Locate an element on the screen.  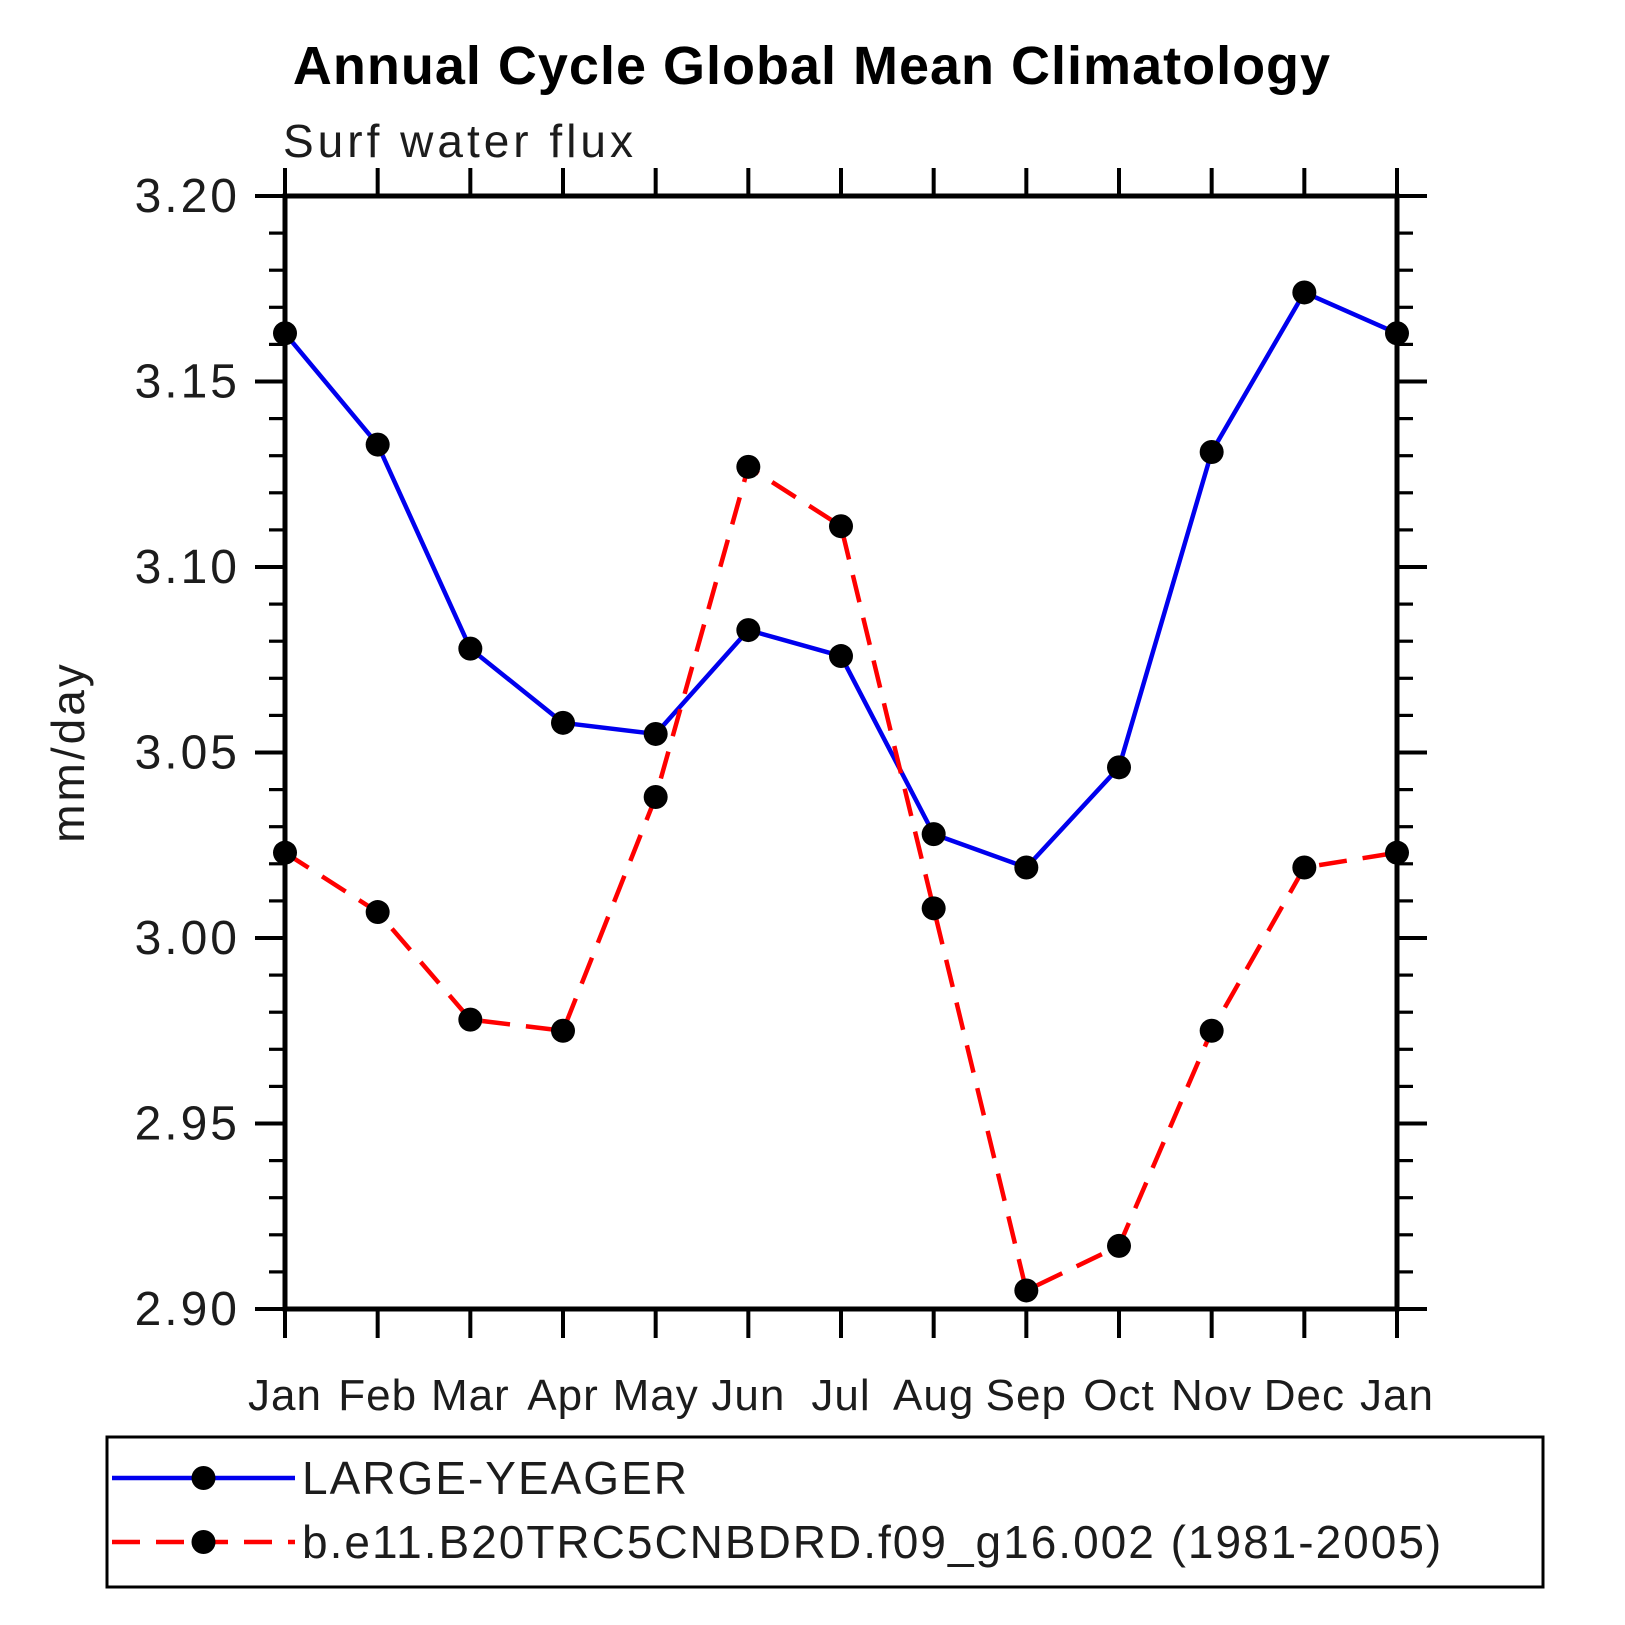
x-tick-label: Apr is located at coordinates (562, 1395).